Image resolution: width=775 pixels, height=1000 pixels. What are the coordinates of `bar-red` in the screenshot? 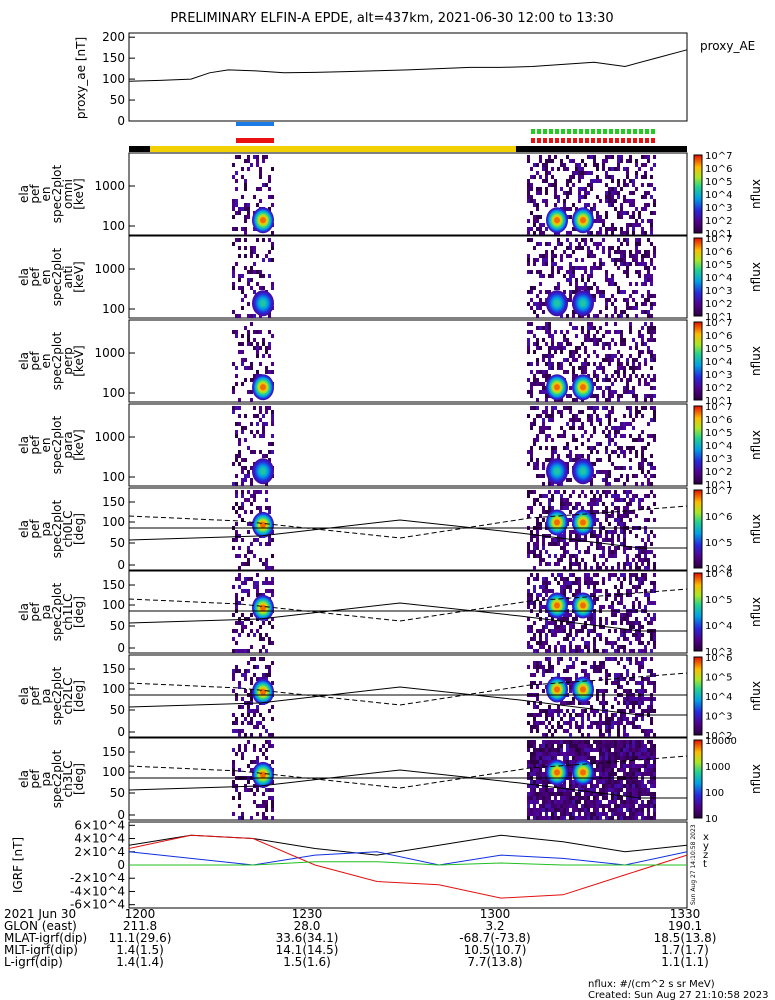 It's located at (255, 140).